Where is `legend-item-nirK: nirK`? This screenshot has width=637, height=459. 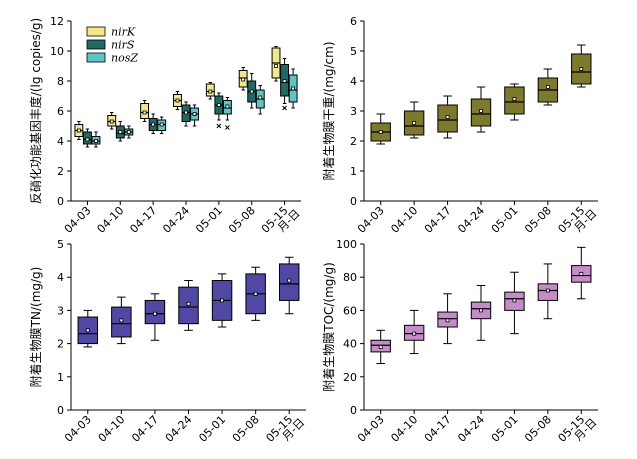 legend-item-nirK: nirK is located at coordinates (111, 32).